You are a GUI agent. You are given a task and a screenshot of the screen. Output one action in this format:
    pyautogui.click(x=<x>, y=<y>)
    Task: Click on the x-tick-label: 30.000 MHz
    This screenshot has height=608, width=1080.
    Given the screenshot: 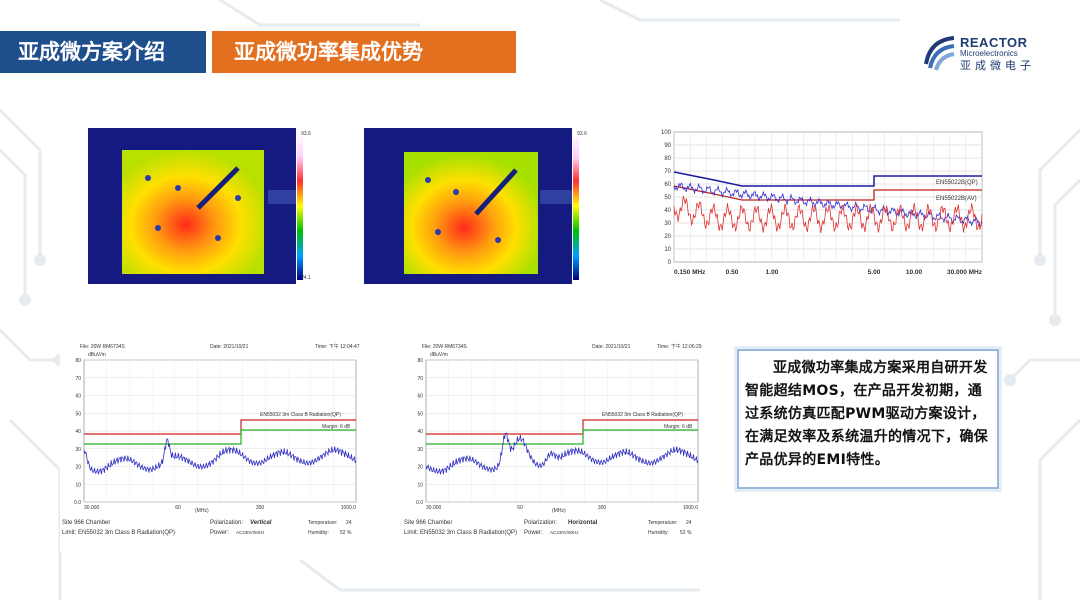 What is the action you would take?
    pyautogui.click(x=965, y=272)
    